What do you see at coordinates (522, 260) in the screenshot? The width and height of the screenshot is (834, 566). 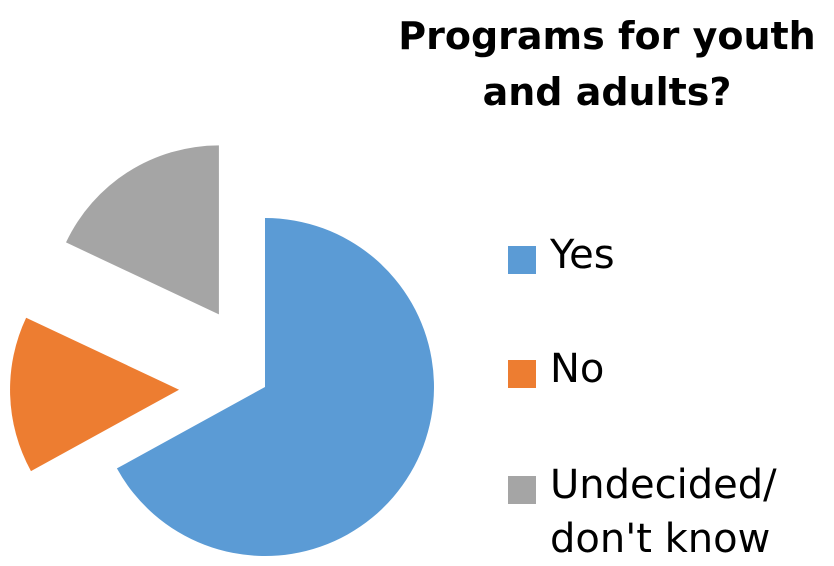 I see `legend-swatch-yes` at bounding box center [522, 260].